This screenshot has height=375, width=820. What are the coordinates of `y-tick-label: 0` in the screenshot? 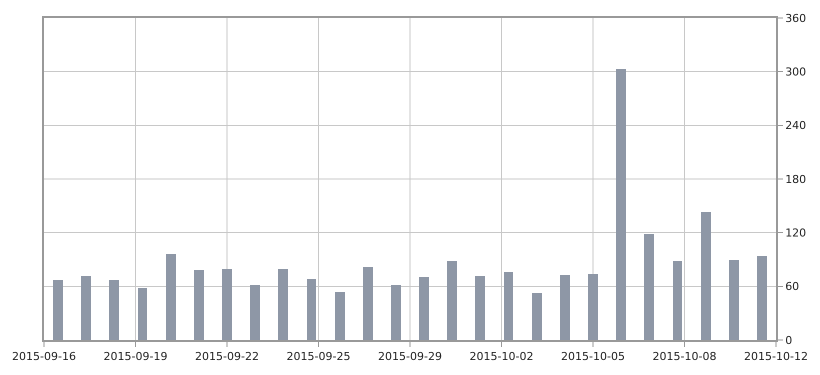 It's located at (788, 340).